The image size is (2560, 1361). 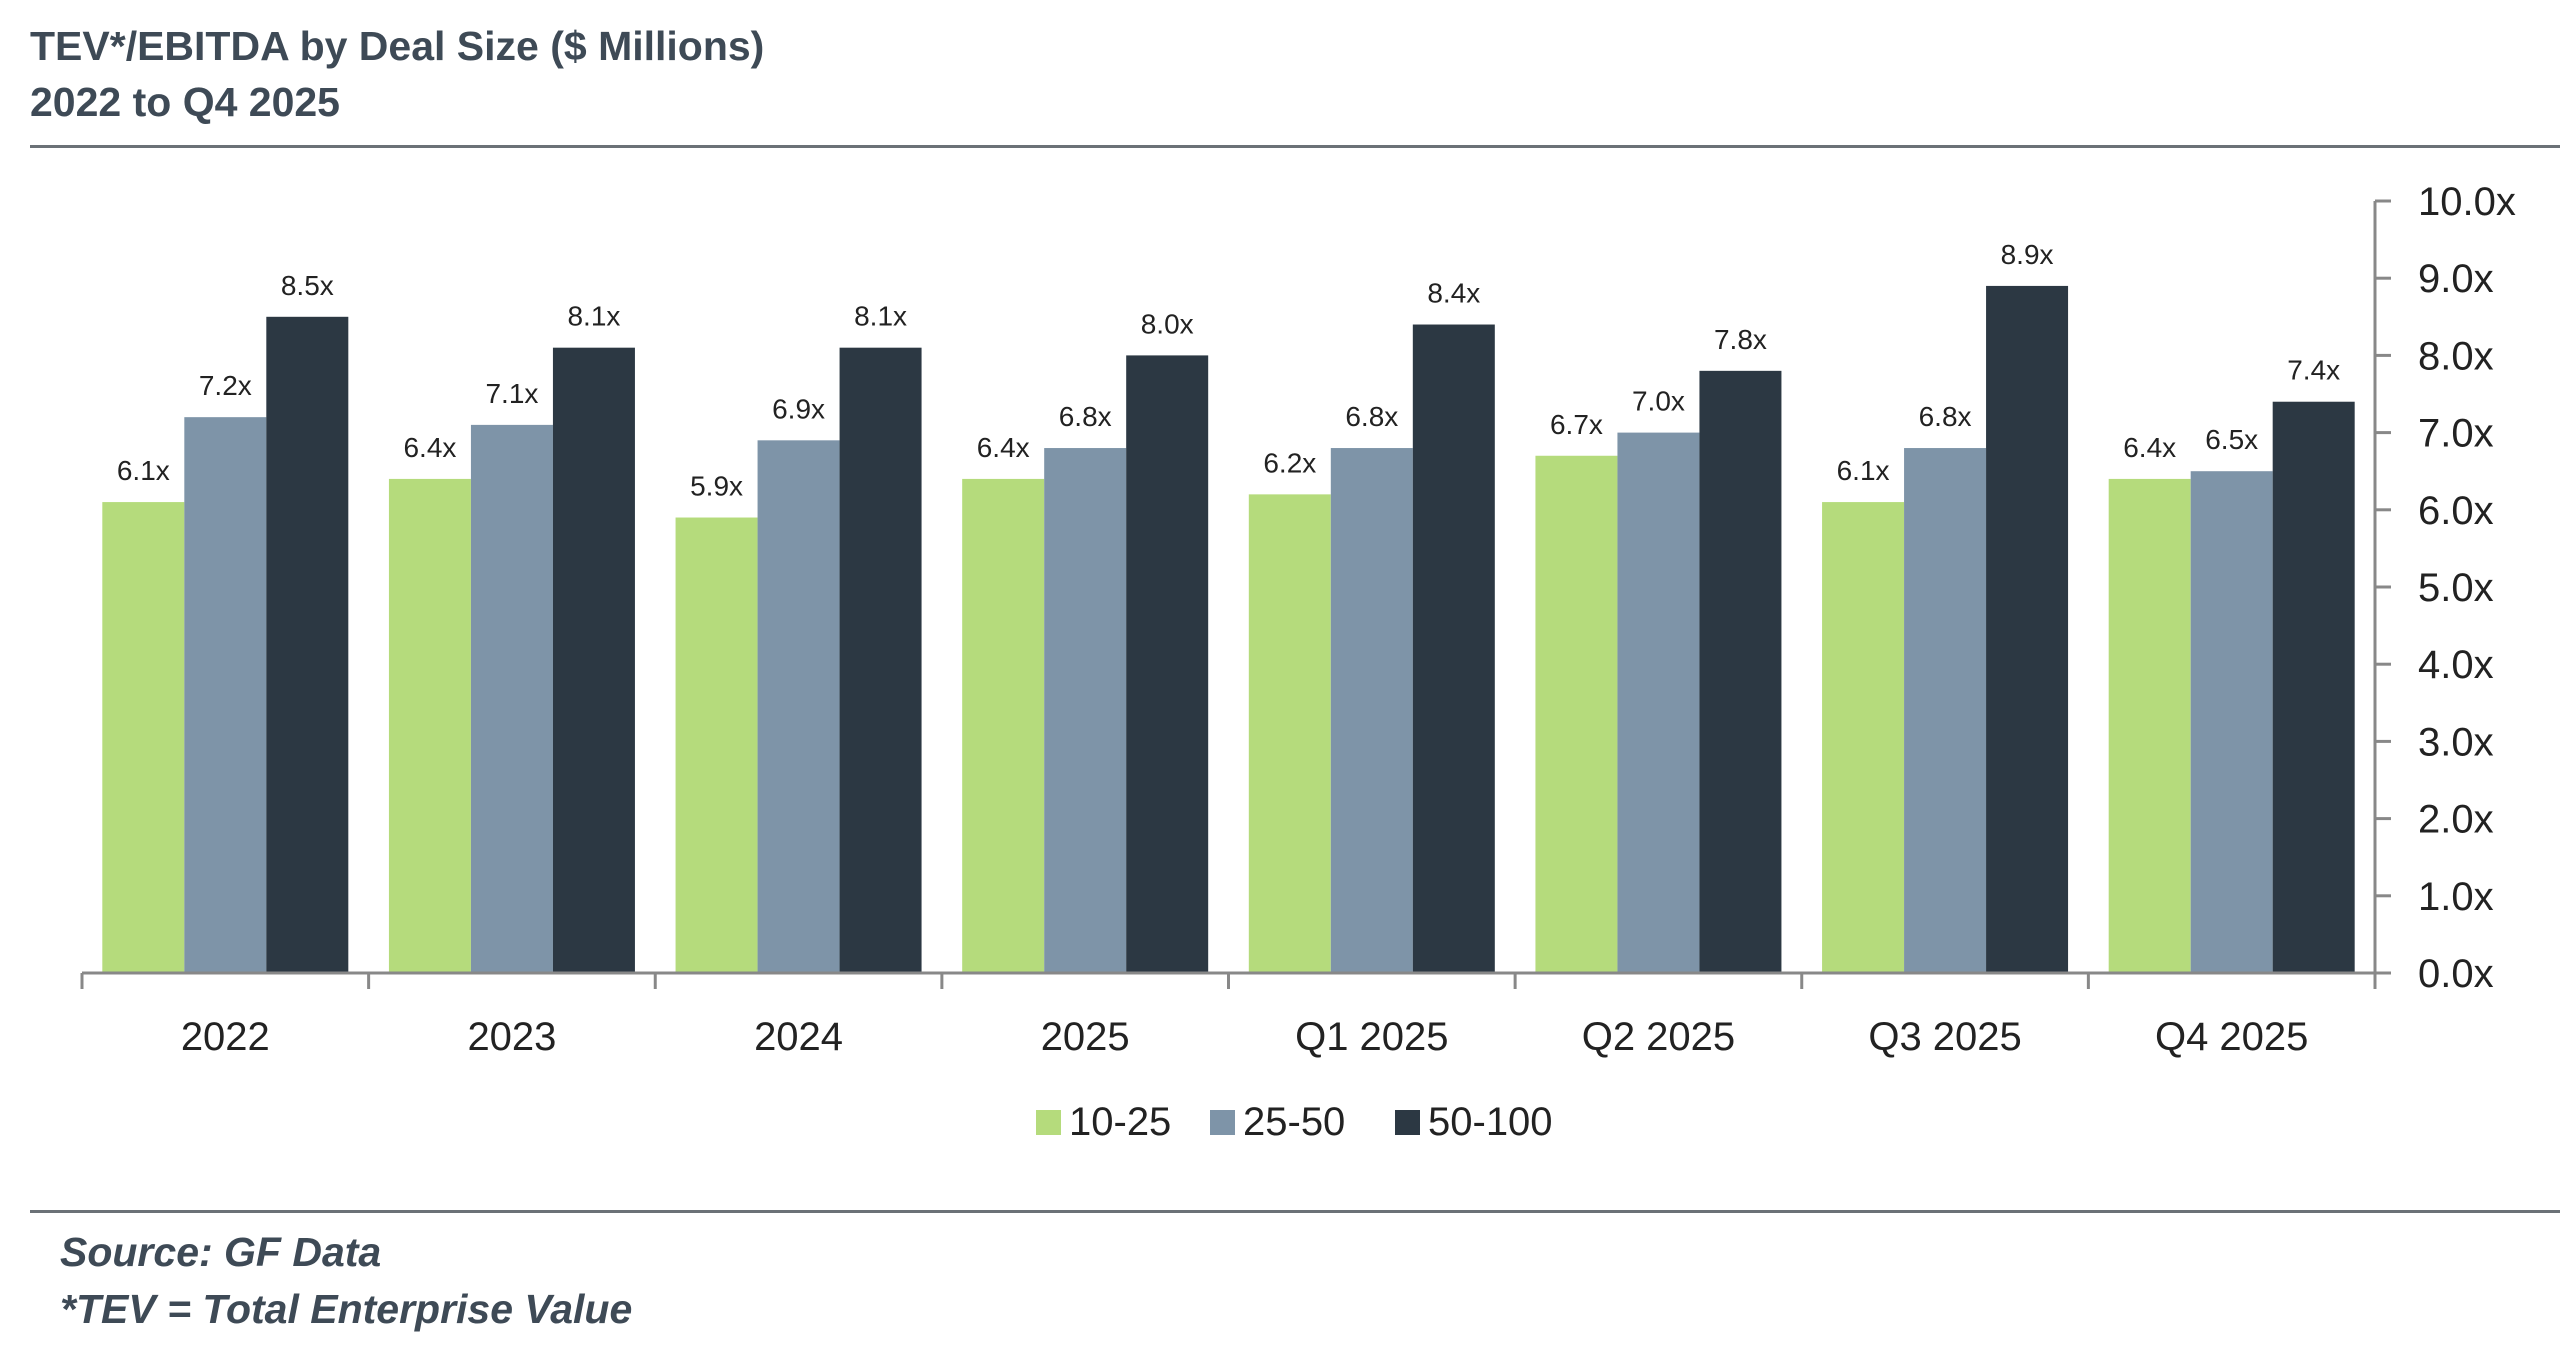 I want to click on data-label: 6.7x, so click(x=1576, y=424).